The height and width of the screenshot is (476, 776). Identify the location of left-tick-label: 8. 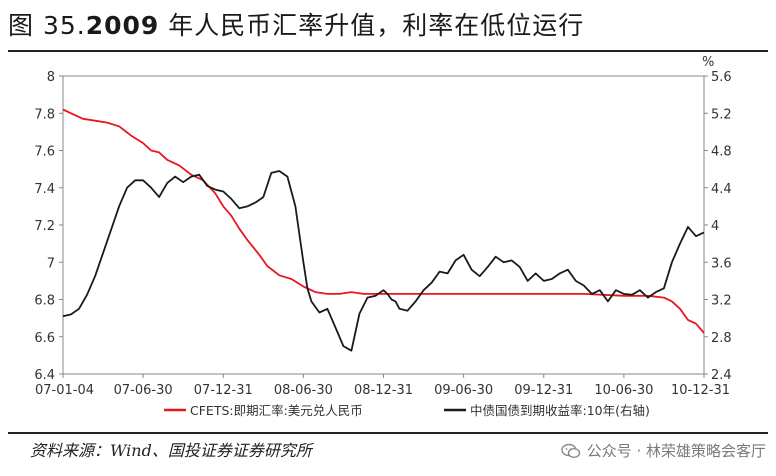
(51, 77).